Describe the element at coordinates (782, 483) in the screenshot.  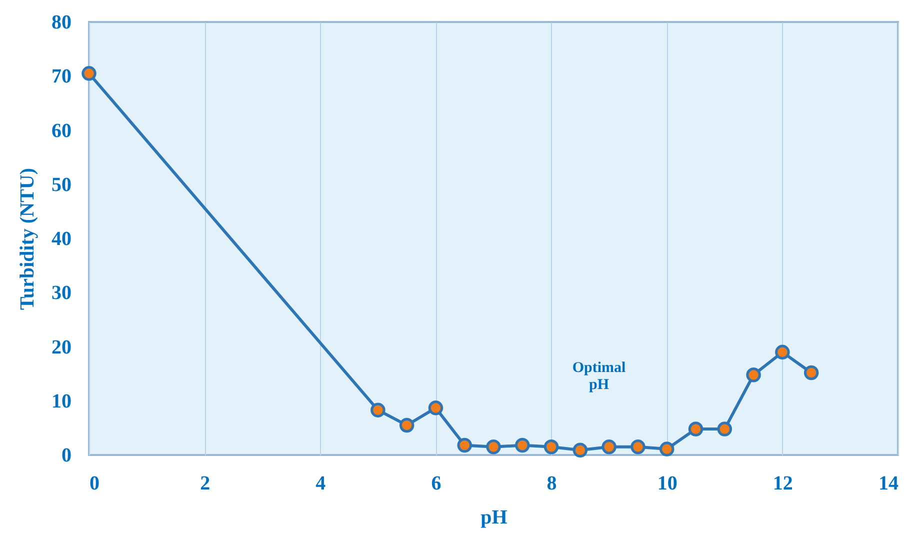
I see `x-tick-label: 12` at that location.